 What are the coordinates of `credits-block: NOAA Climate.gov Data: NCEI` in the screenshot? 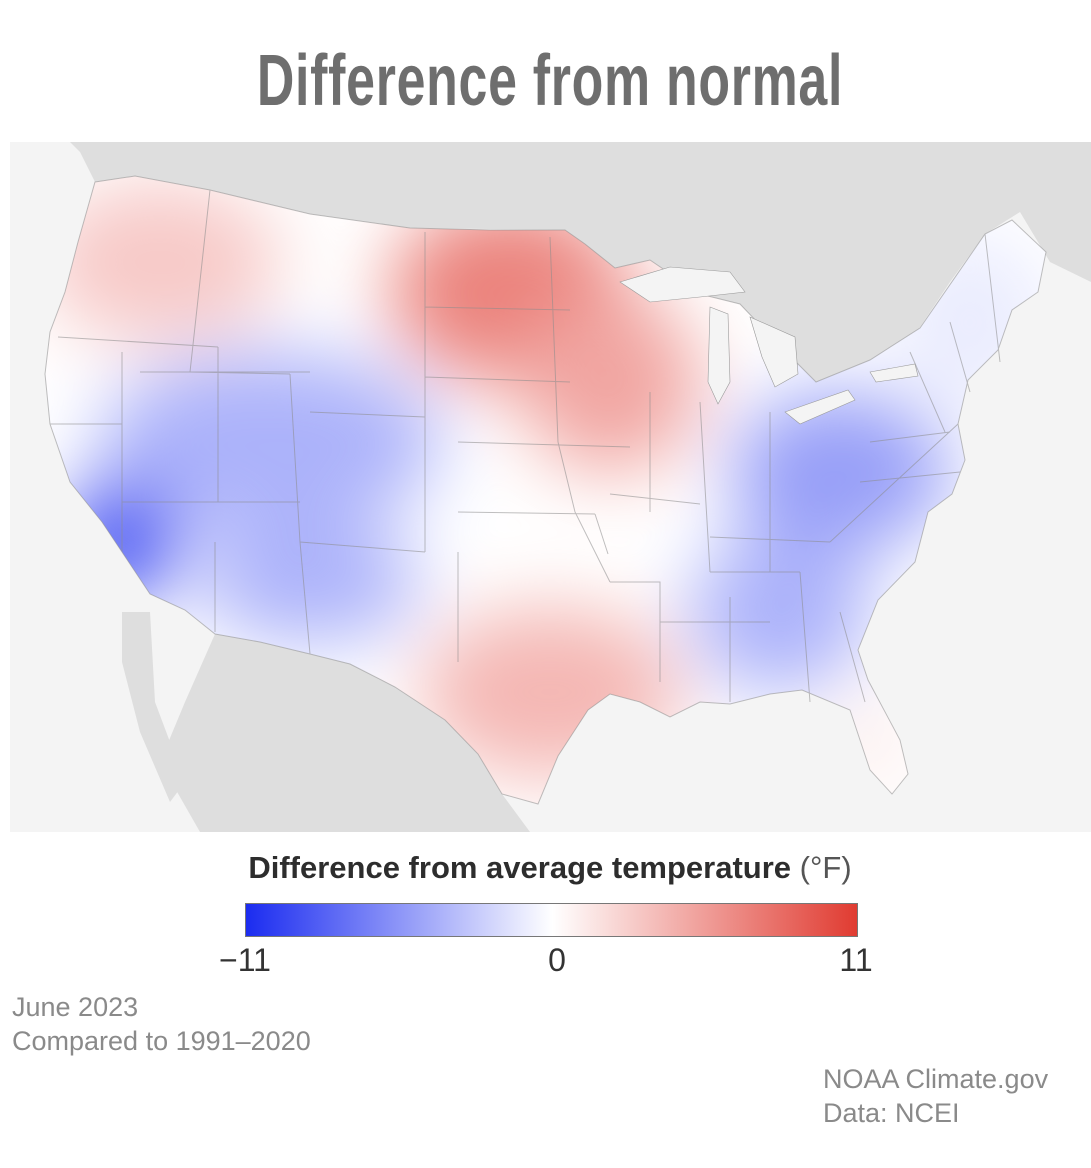 It's located at (935, 1096).